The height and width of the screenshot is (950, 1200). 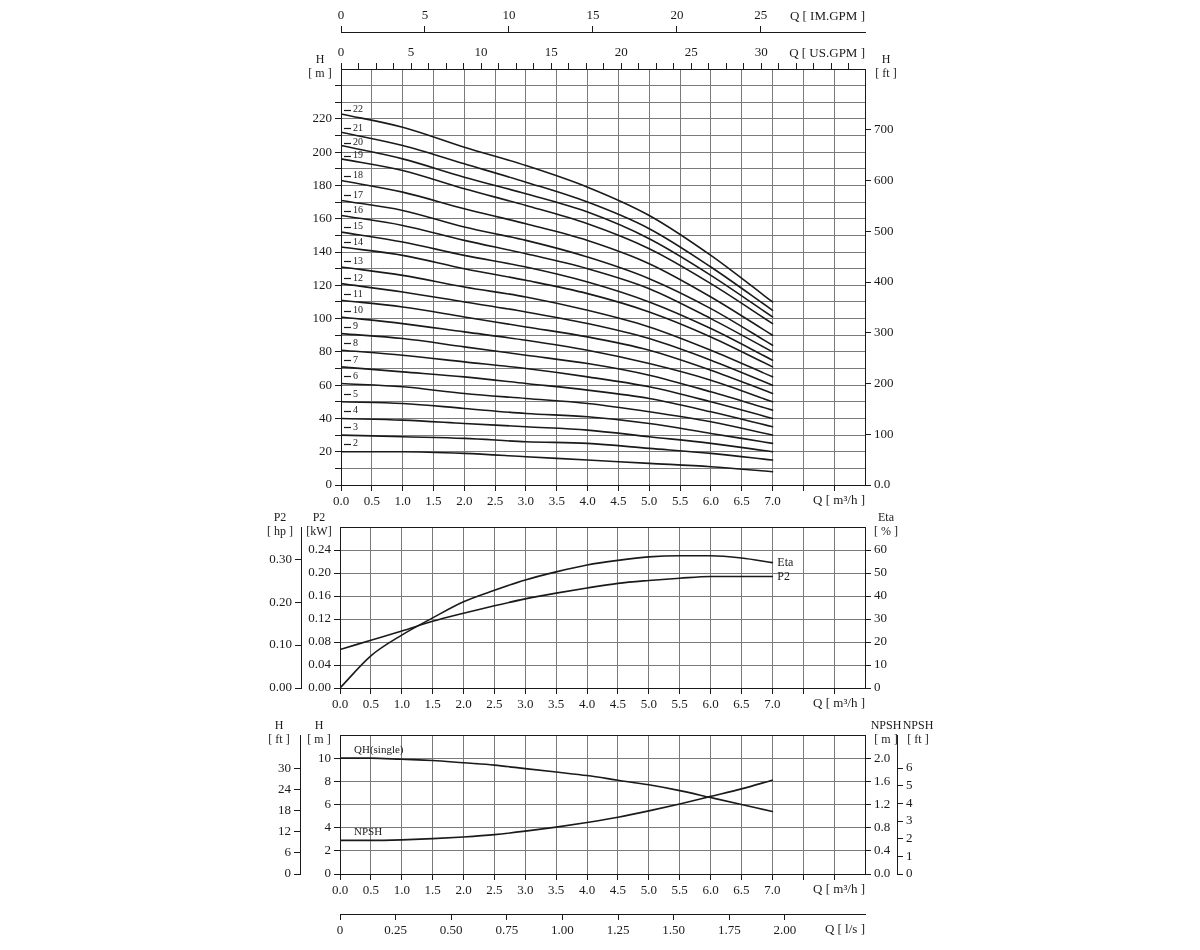 I want to click on y-tick-label: 40, so click(x=325, y=417).